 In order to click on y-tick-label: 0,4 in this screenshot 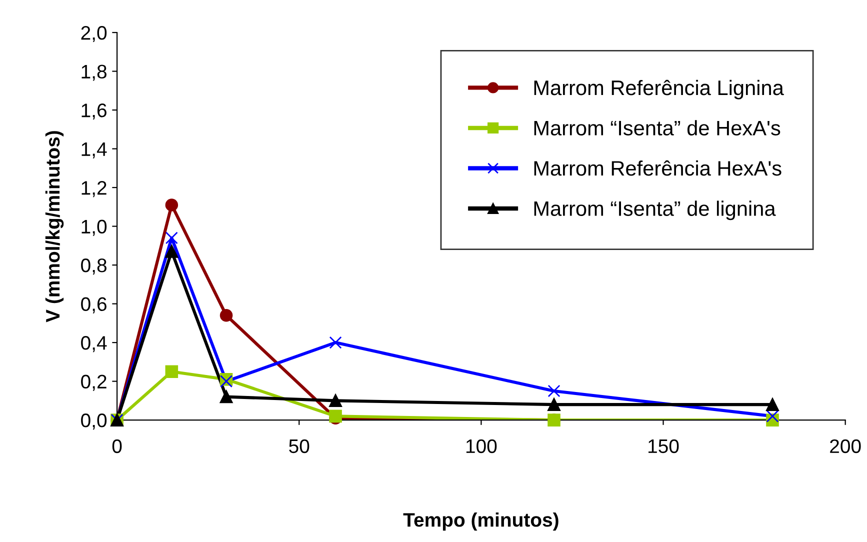, I will do `click(94, 344)`.